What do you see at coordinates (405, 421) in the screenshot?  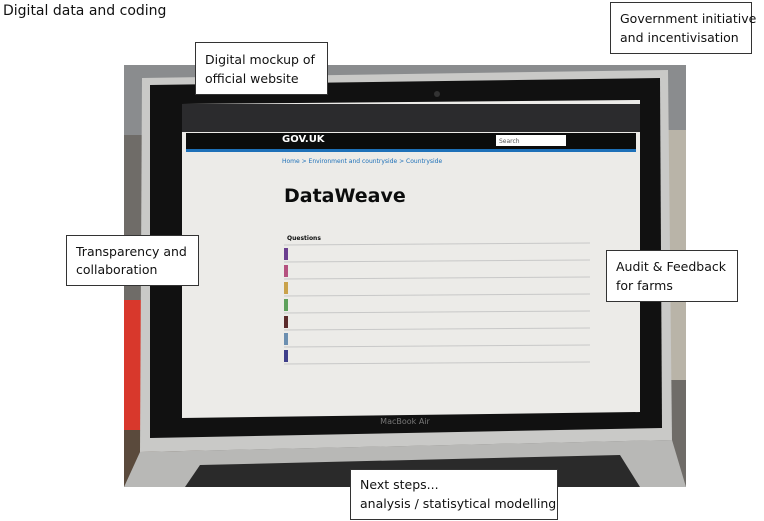 I see `laptop-label: MacBook Air` at bounding box center [405, 421].